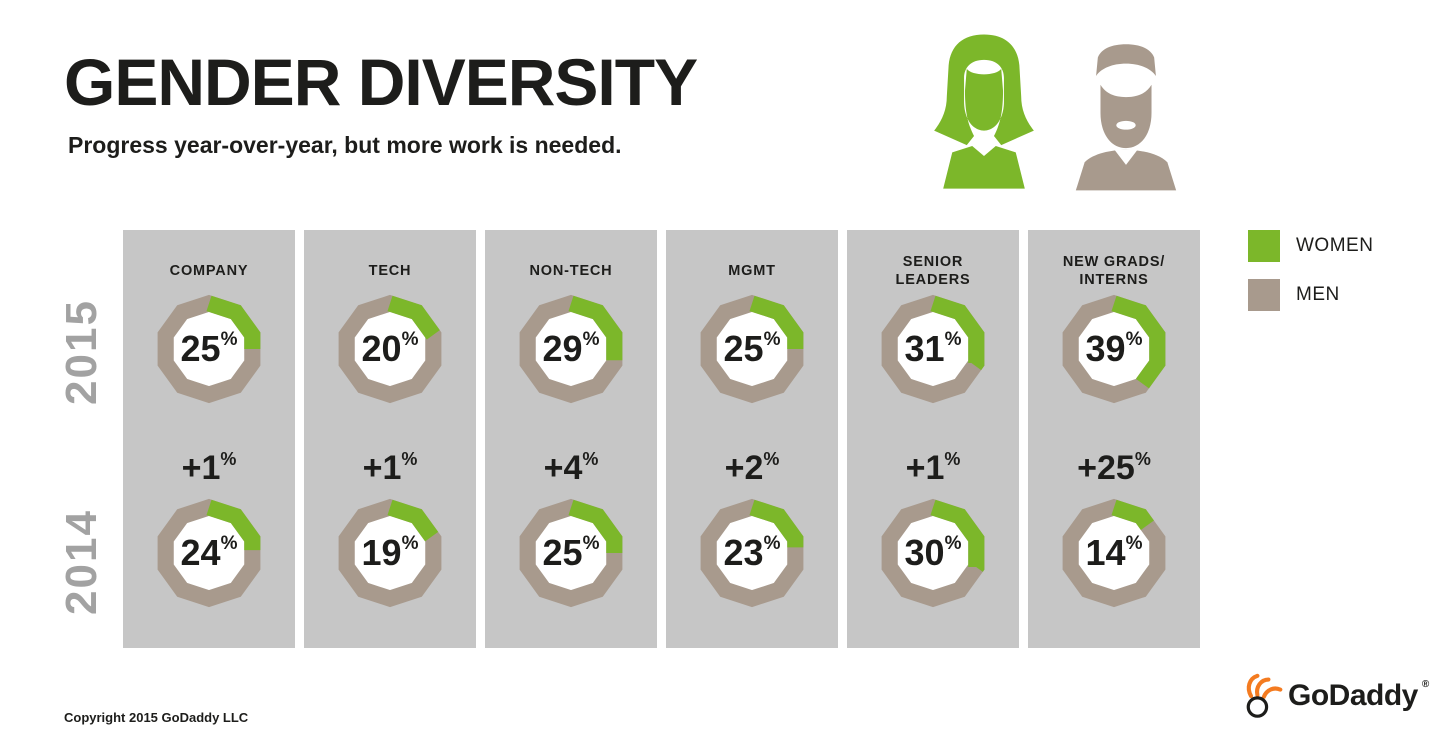 The width and height of the screenshot is (1440, 753). What do you see at coordinates (209, 439) in the screenshot?
I see `chart-column-1: COMPANY 25% +1% 24%` at bounding box center [209, 439].